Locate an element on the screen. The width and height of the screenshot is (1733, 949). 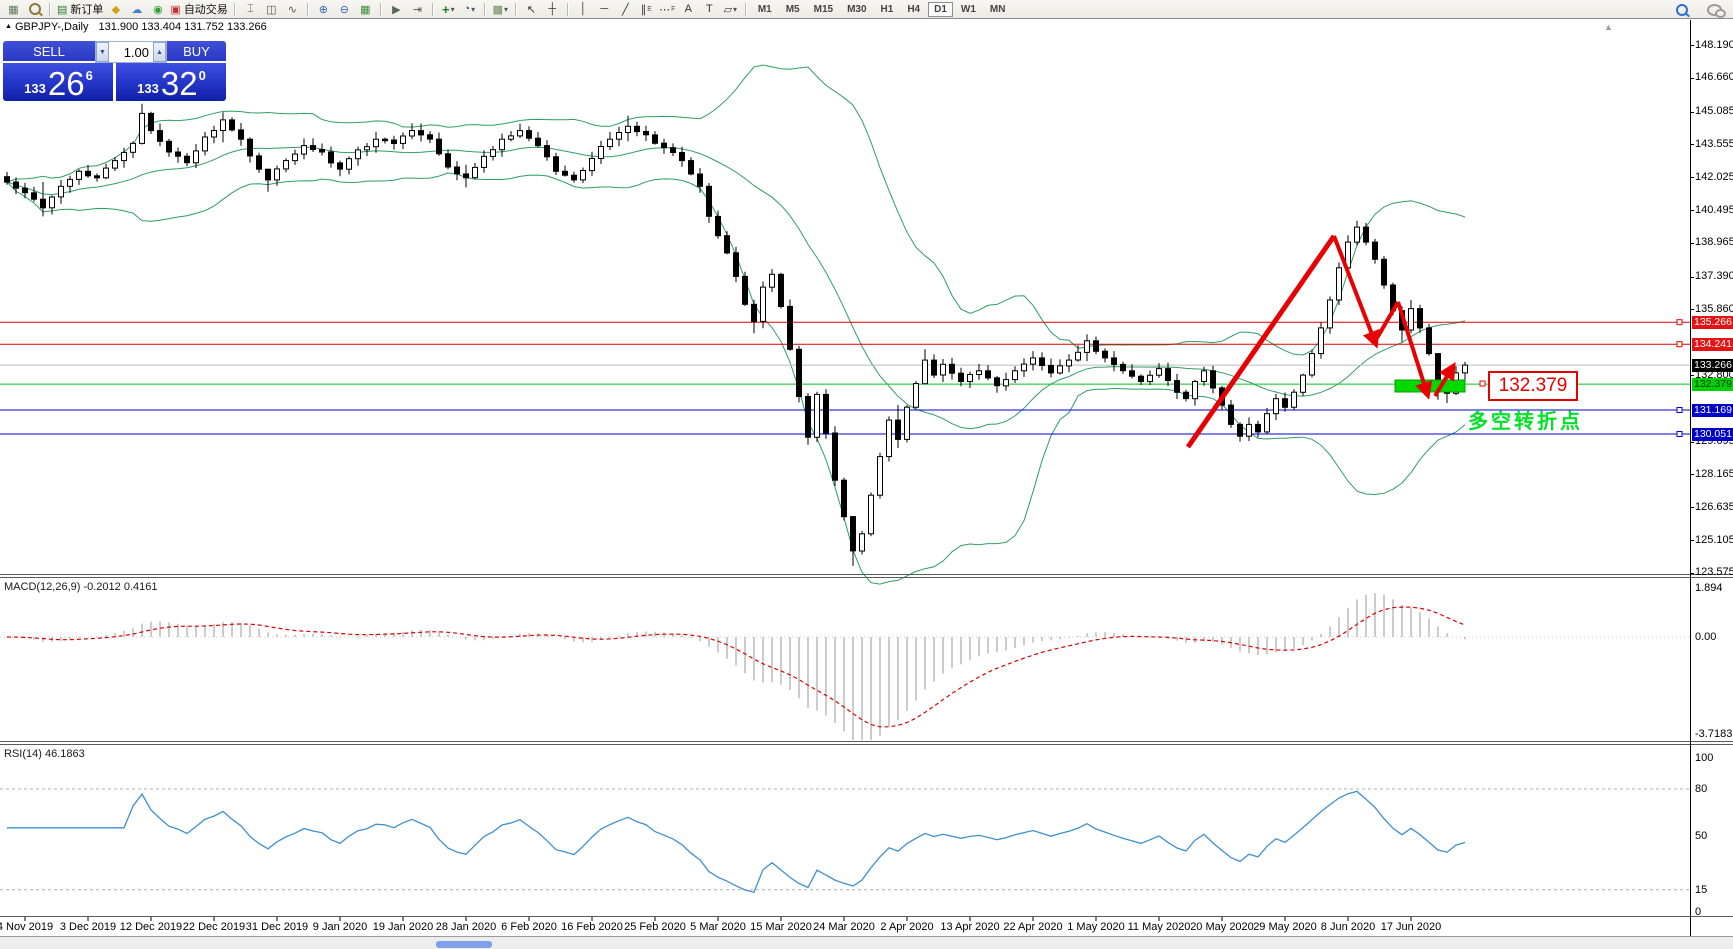
shapes-dropdown-icon: ▾ is located at coordinates (735, 9).